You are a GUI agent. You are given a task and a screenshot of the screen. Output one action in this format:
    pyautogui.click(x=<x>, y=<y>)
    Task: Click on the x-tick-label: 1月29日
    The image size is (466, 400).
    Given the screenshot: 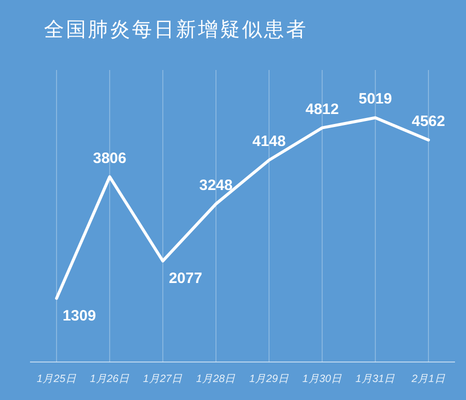 What is the action you would take?
    pyautogui.click(x=269, y=379)
    